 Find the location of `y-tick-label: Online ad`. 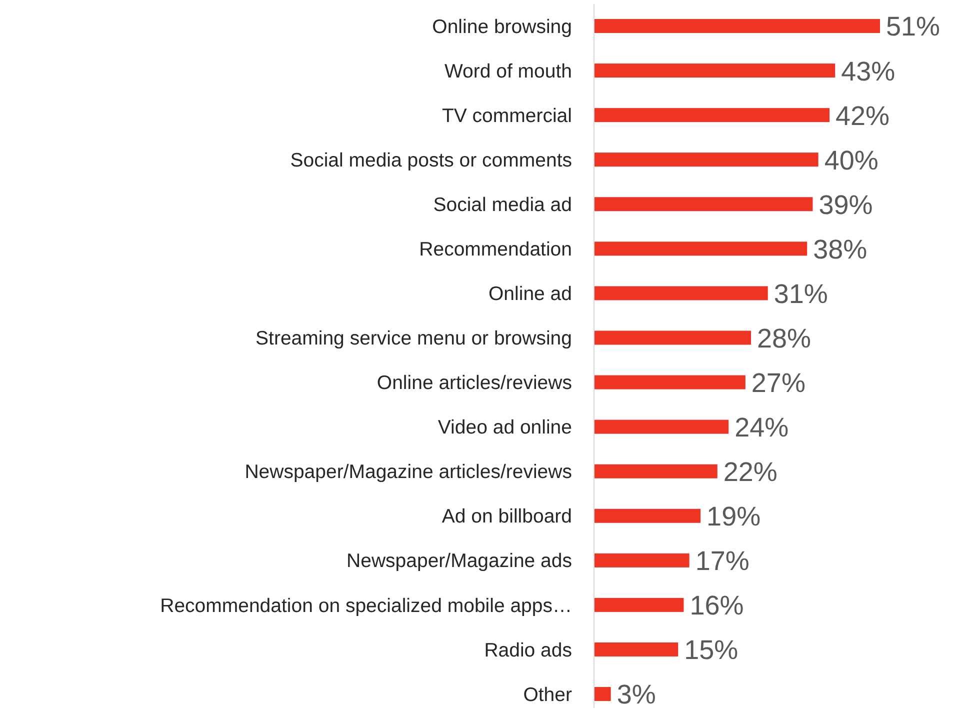

y-tick-label: Online ad is located at coordinates (530, 294).